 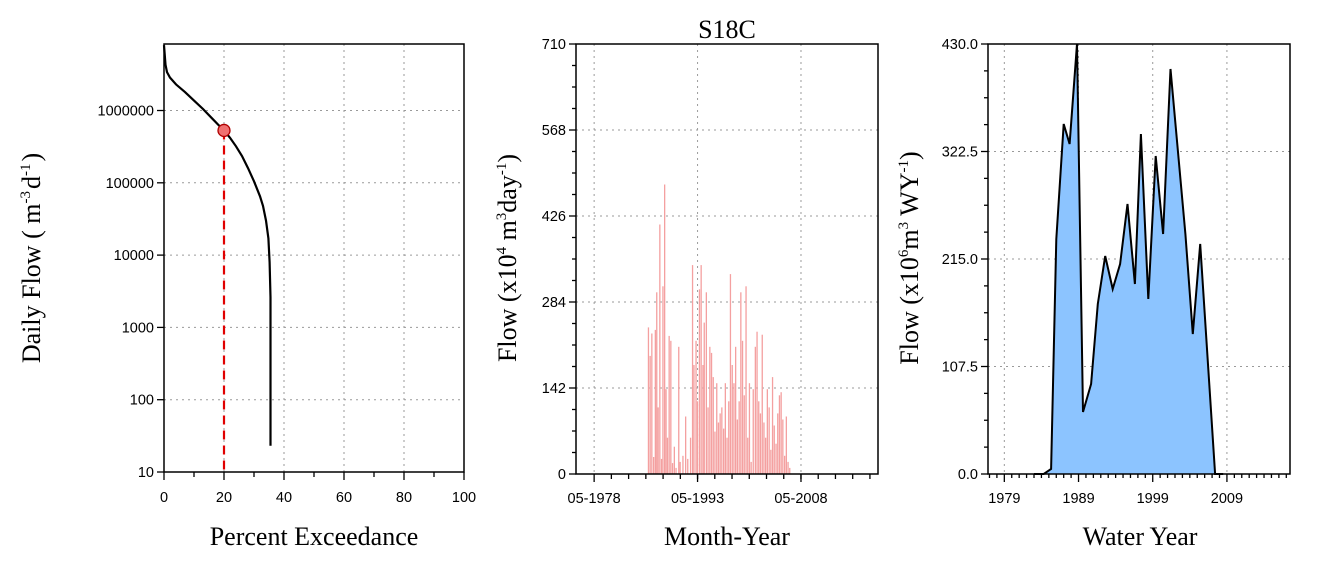 I want to click on y-tick-label: 426, so click(x=554, y=217).